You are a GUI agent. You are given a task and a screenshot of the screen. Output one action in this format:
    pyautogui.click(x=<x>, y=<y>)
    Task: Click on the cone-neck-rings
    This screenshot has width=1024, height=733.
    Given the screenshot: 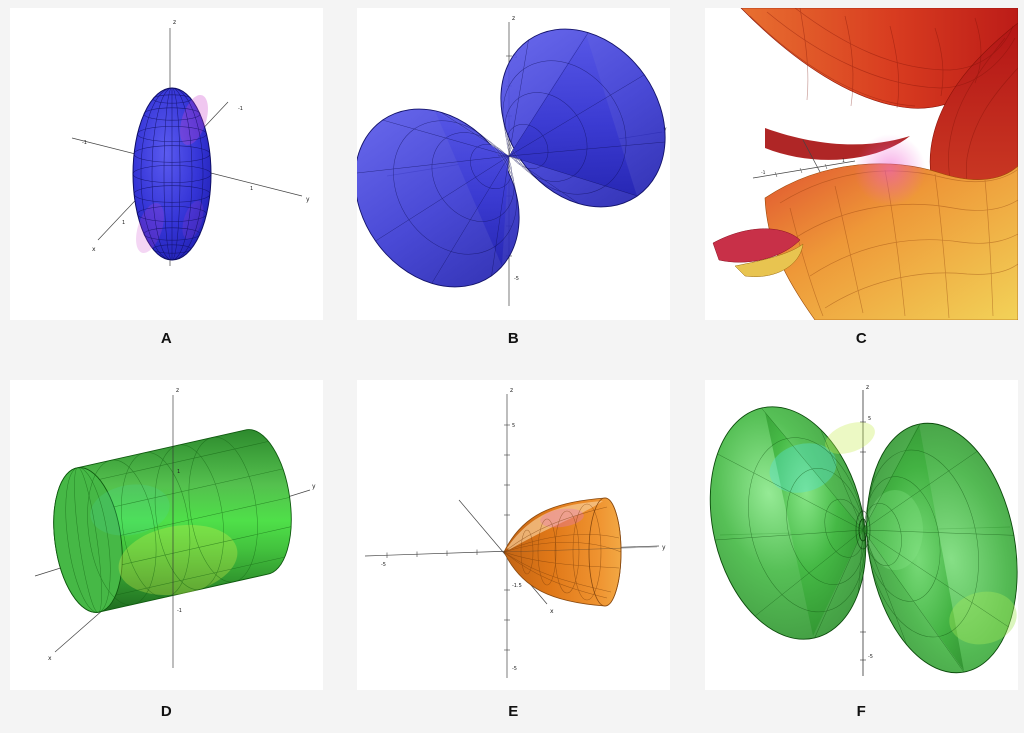 What is the action you would take?
    pyautogui.click(x=863, y=530)
    